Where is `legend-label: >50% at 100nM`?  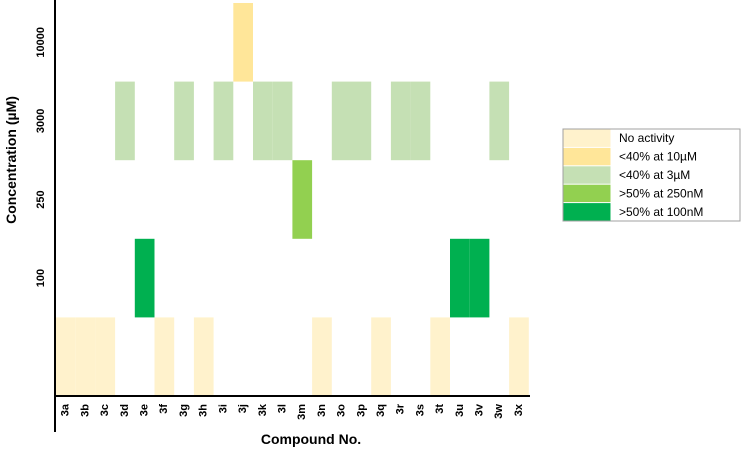 legend-label: >50% at 100nM is located at coordinates (661, 212).